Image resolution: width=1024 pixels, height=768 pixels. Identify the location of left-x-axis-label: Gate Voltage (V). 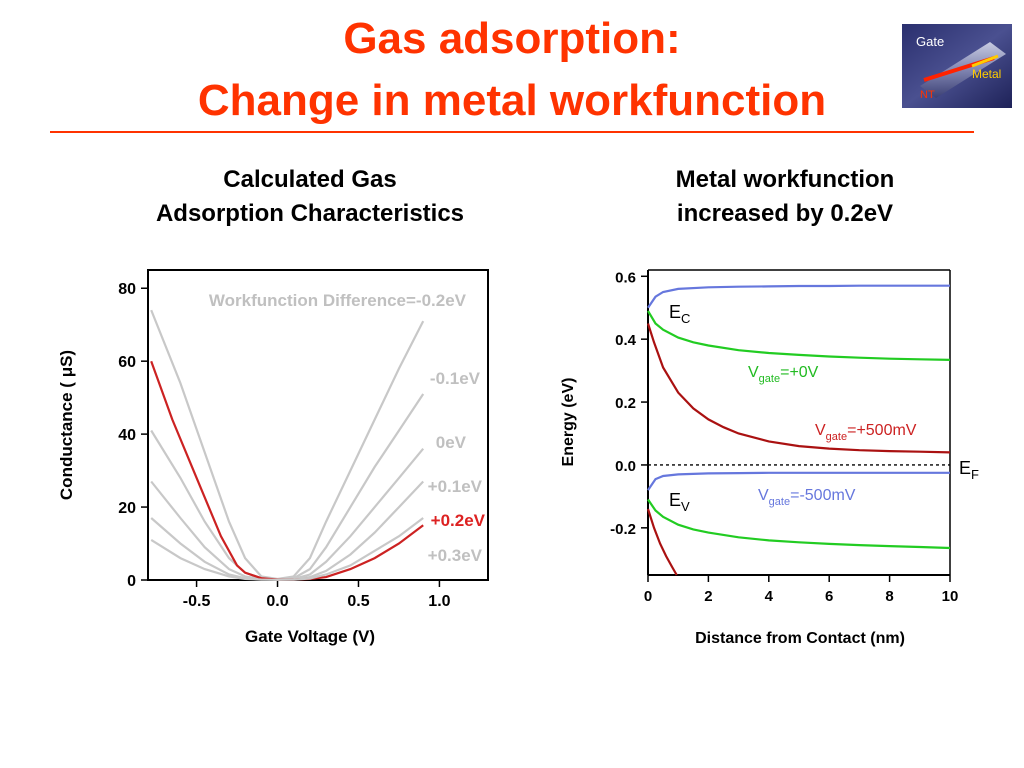
(310, 636).